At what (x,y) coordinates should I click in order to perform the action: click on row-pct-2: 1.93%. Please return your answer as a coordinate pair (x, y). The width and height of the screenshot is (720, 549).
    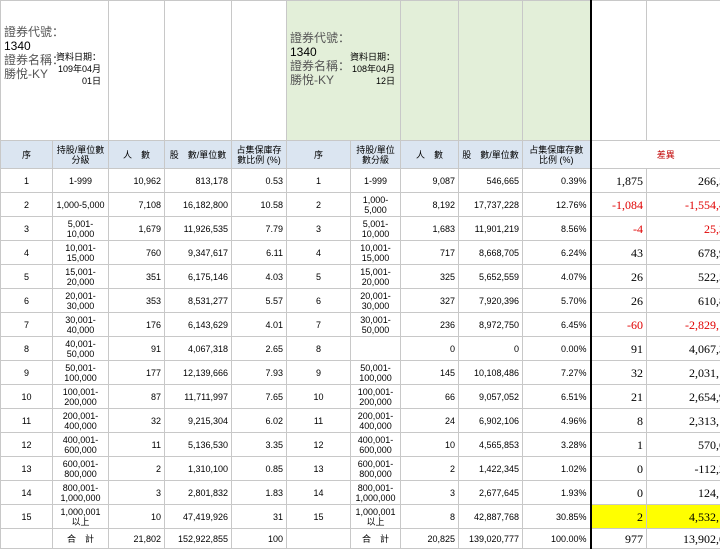
    Looking at the image, I should click on (557, 493).